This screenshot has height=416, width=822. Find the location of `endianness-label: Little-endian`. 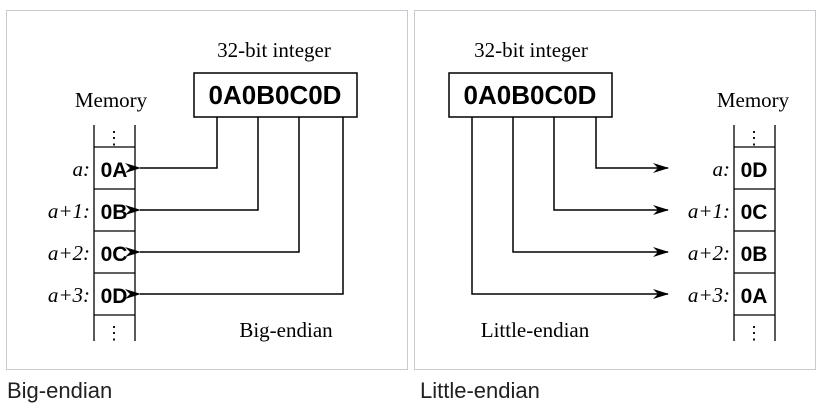

endianness-label: Little-endian is located at coordinates (535, 330).